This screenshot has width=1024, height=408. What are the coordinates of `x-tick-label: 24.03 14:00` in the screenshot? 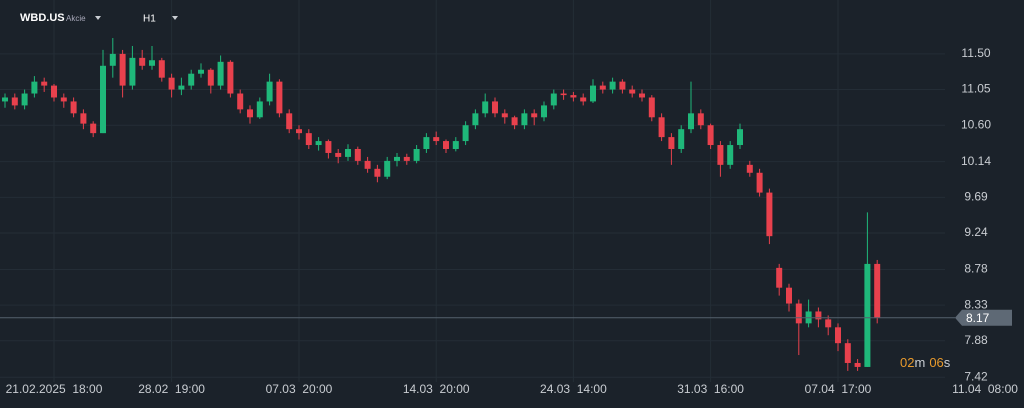 It's located at (573, 389).